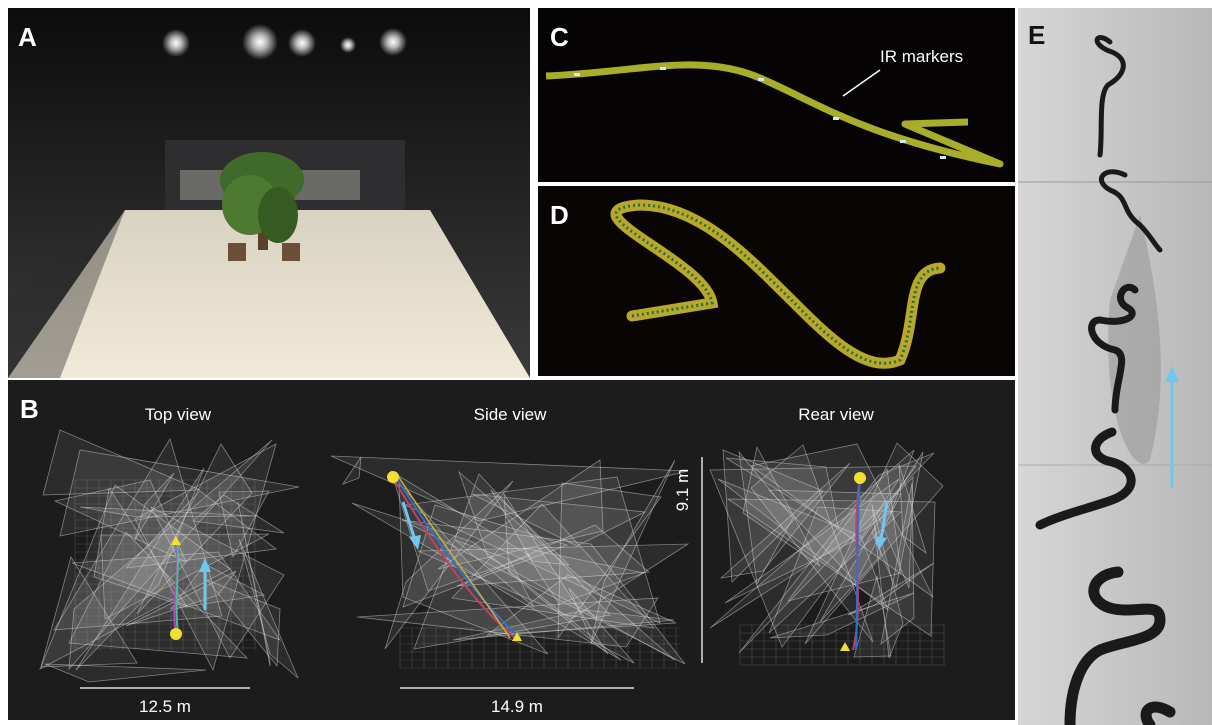 The image size is (1212, 725). I want to click on ceiling-lights, so click(284, 42).